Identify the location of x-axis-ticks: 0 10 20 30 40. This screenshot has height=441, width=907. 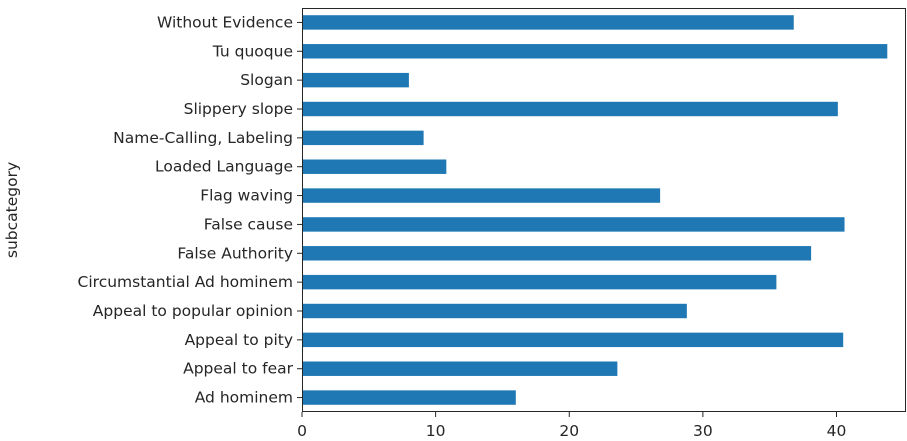
(571, 426).